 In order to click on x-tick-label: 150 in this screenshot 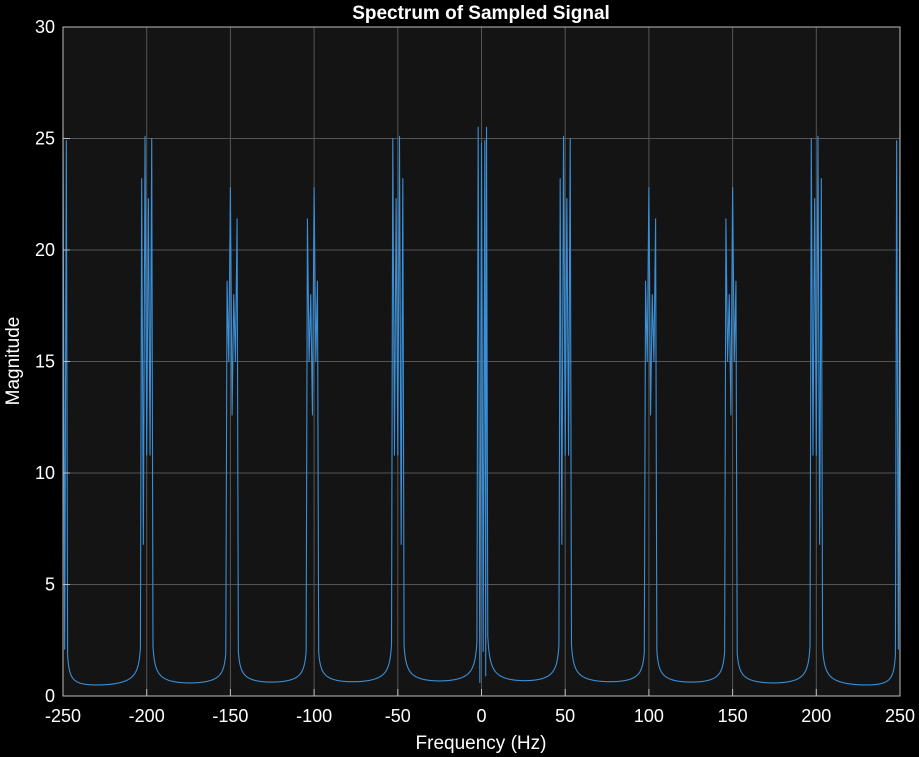, I will do `click(733, 716)`.